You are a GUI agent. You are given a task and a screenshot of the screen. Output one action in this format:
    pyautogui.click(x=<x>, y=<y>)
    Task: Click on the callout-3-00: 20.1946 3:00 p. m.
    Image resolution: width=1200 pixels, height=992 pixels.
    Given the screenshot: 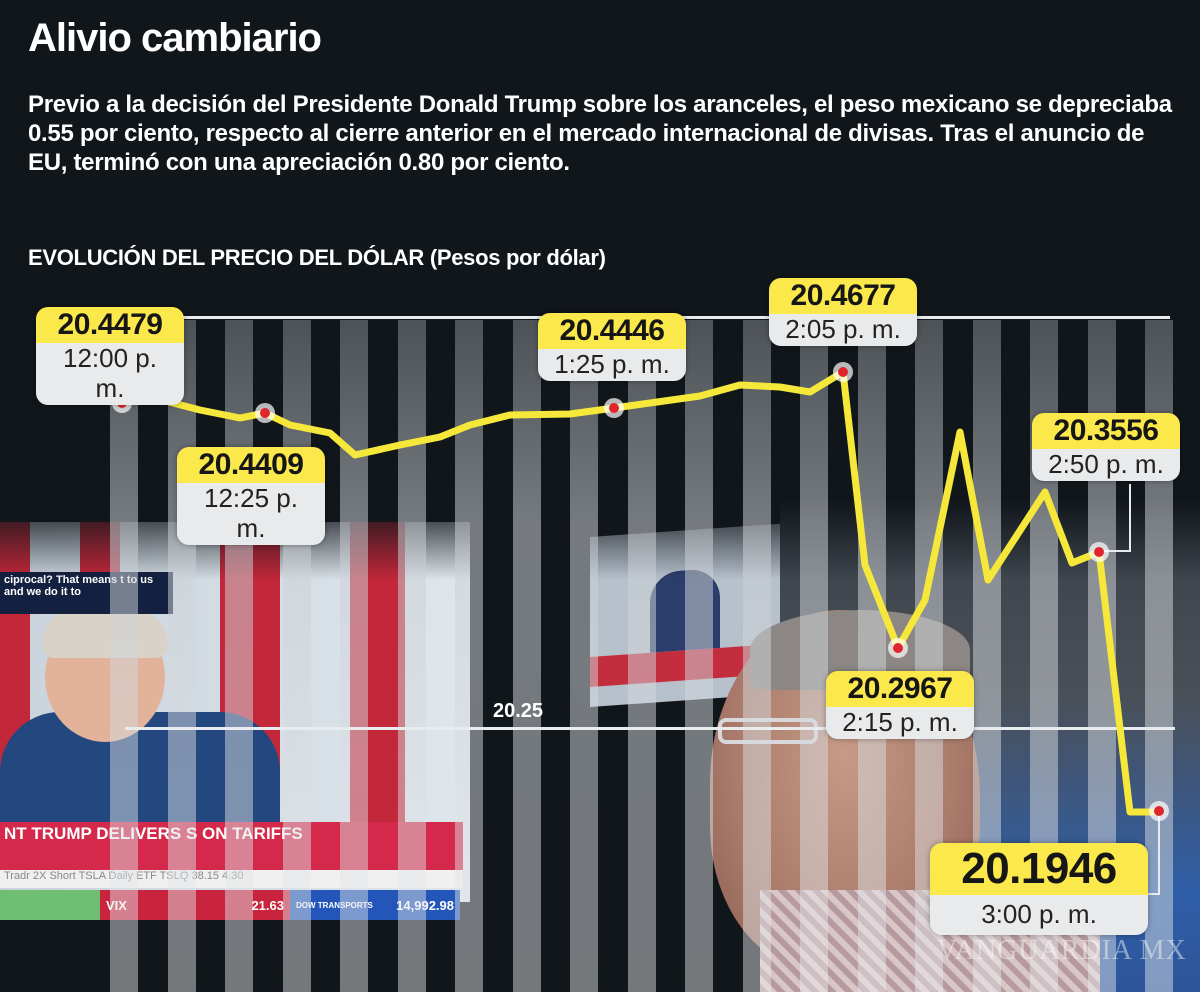 What is the action you would take?
    pyautogui.click(x=1039, y=889)
    